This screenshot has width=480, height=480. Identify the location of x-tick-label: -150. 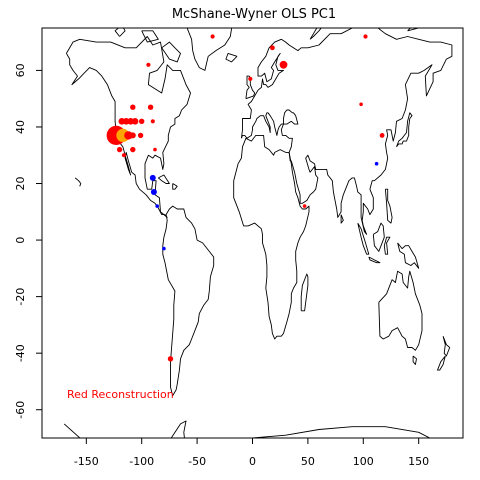
(86, 461).